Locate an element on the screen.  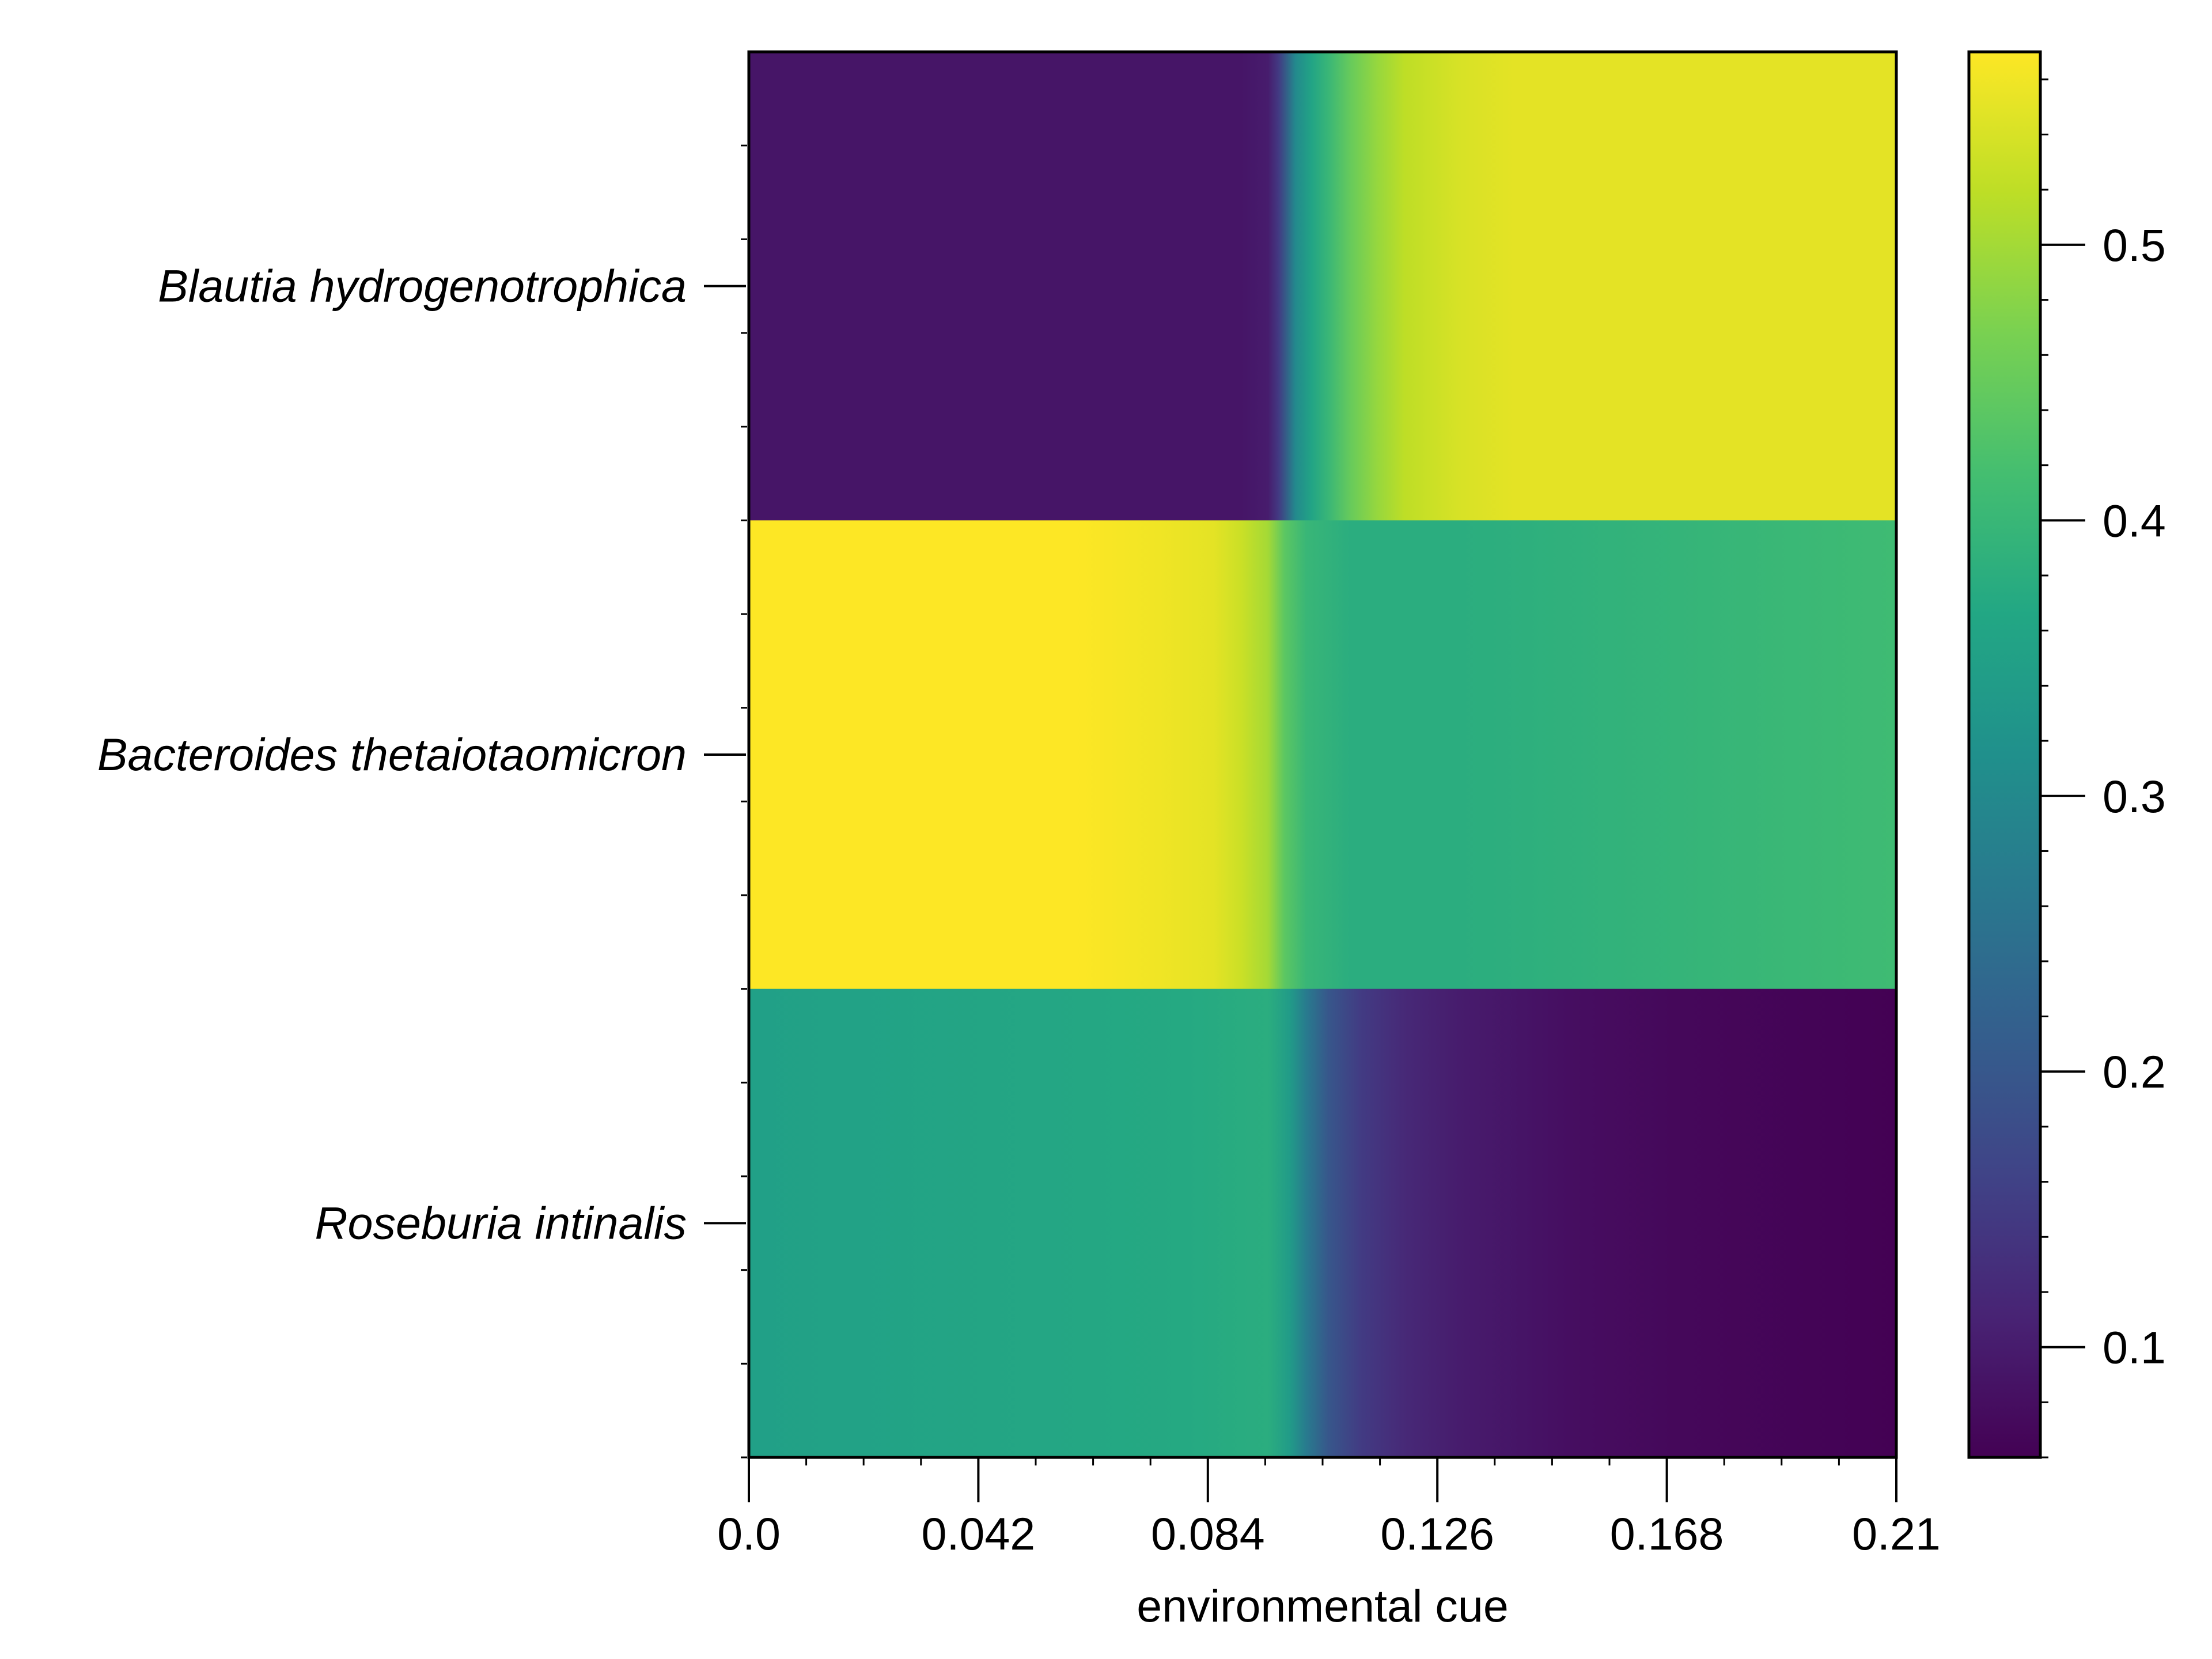
colorbar is located at coordinates (2004, 754).